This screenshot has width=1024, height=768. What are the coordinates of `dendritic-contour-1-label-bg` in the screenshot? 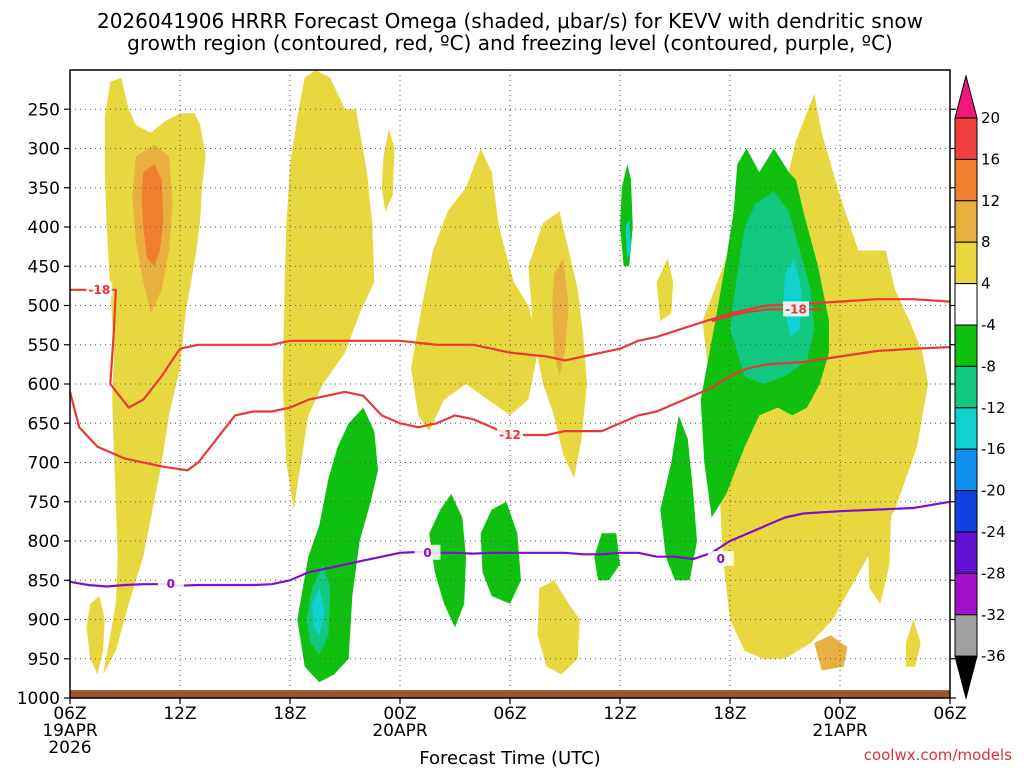 It's located at (796, 309).